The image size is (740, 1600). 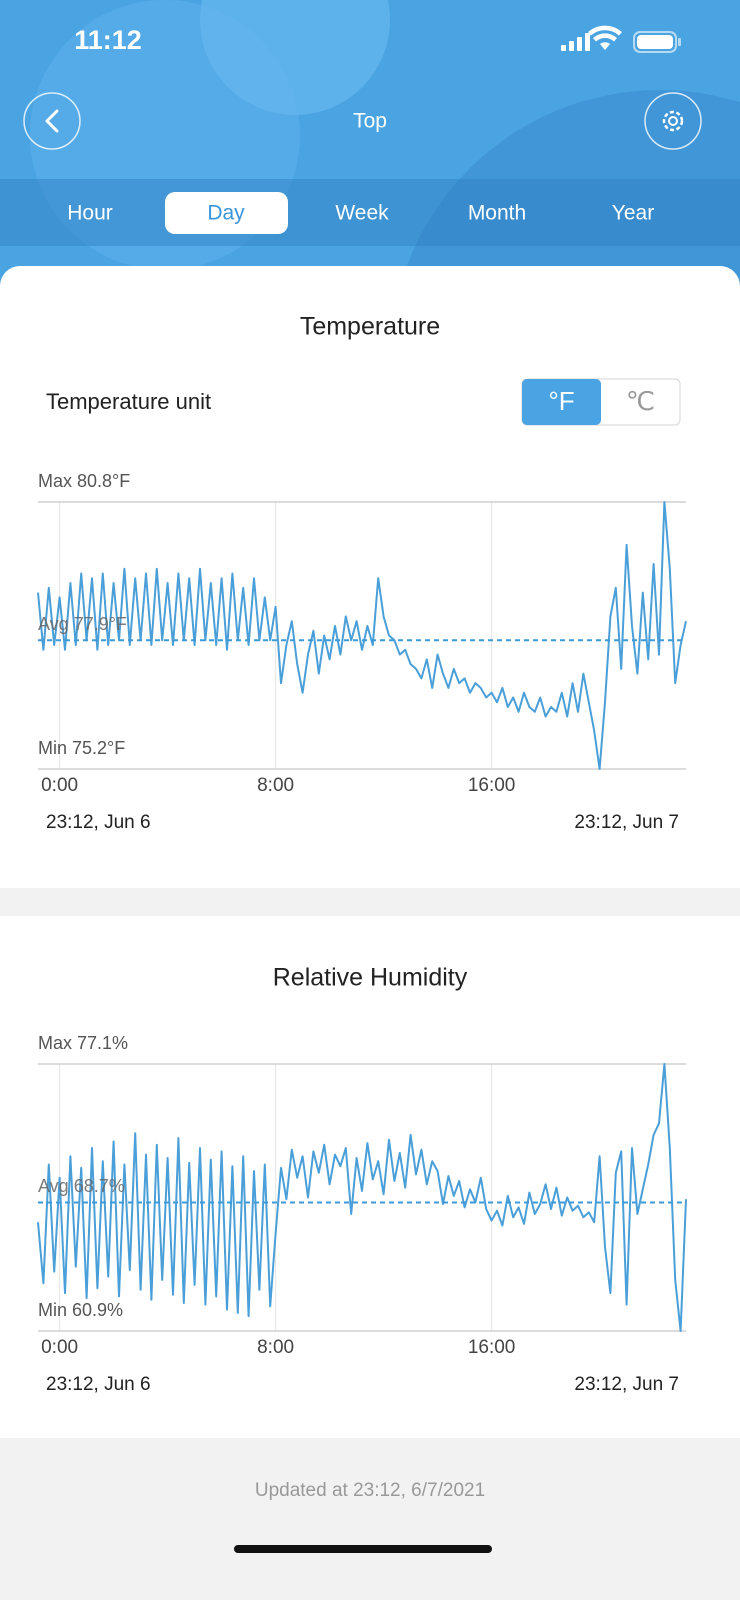 I want to click on tab-label: Week, so click(x=362, y=213).